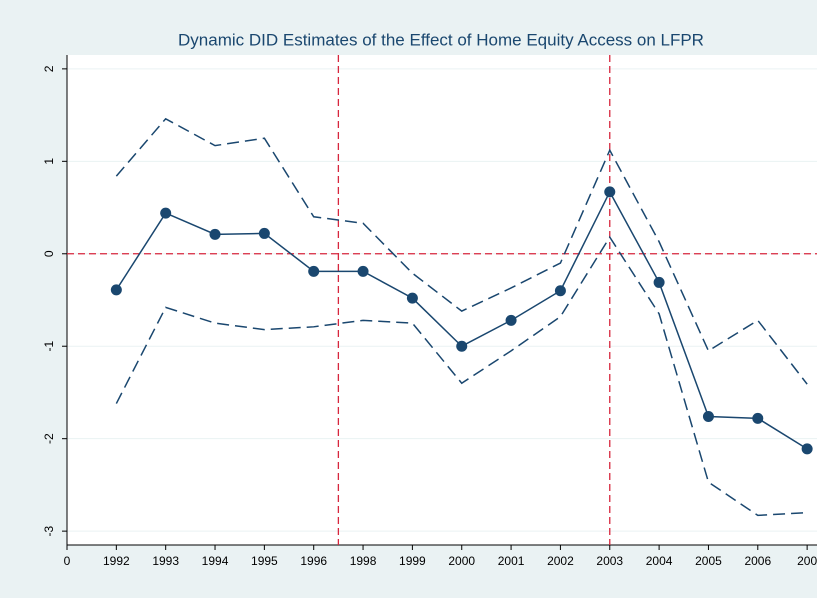 The image size is (817, 598). Describe the element at coordinates (659, 561) in the screenshot. I see `x-tick-label: 2004` at that location.